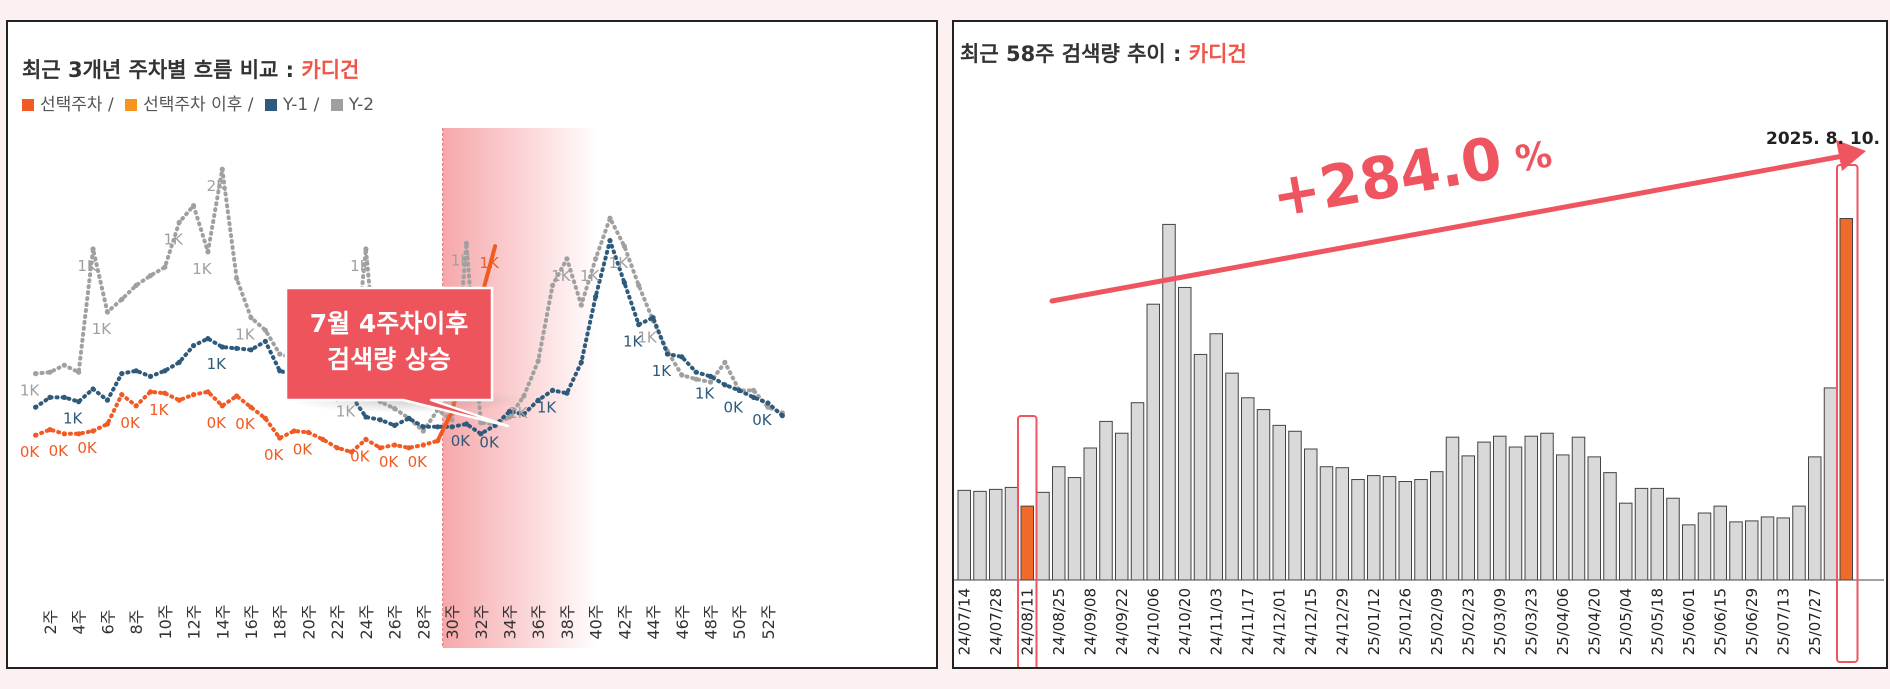  I want to click on x-tick-label: 25/05/18, so click(1657, 621).